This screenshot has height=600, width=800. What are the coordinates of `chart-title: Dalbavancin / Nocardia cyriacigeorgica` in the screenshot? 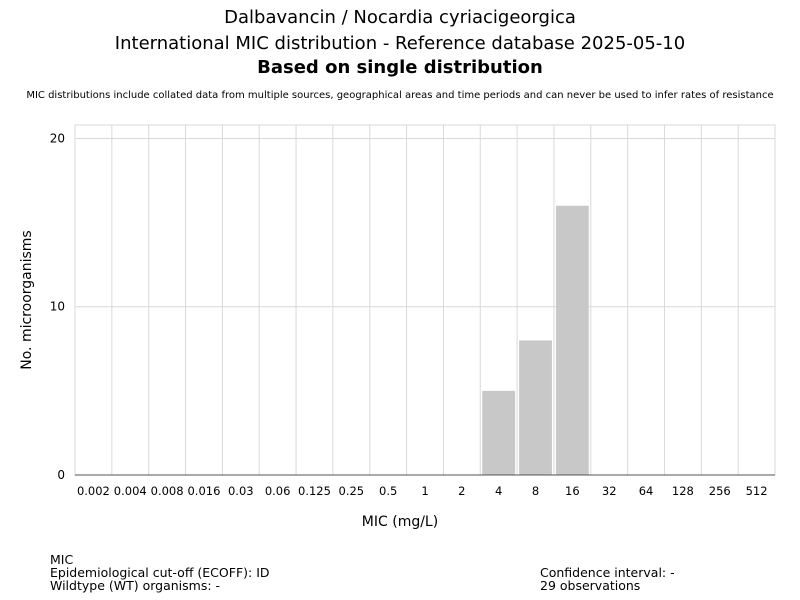 It's located at (400, 17).